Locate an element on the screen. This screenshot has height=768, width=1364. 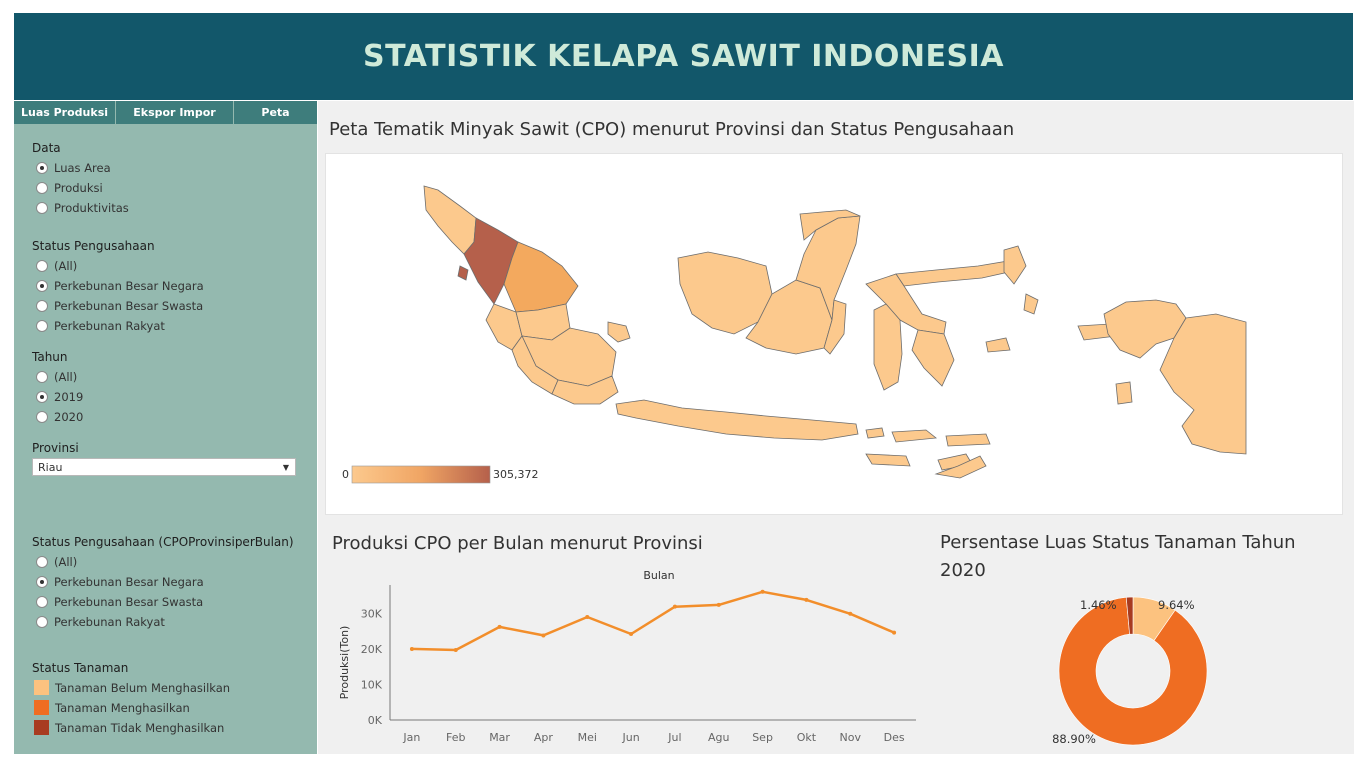
tab-ekspor-impor: Ekspor Impor is located at coordinates (175, 112).